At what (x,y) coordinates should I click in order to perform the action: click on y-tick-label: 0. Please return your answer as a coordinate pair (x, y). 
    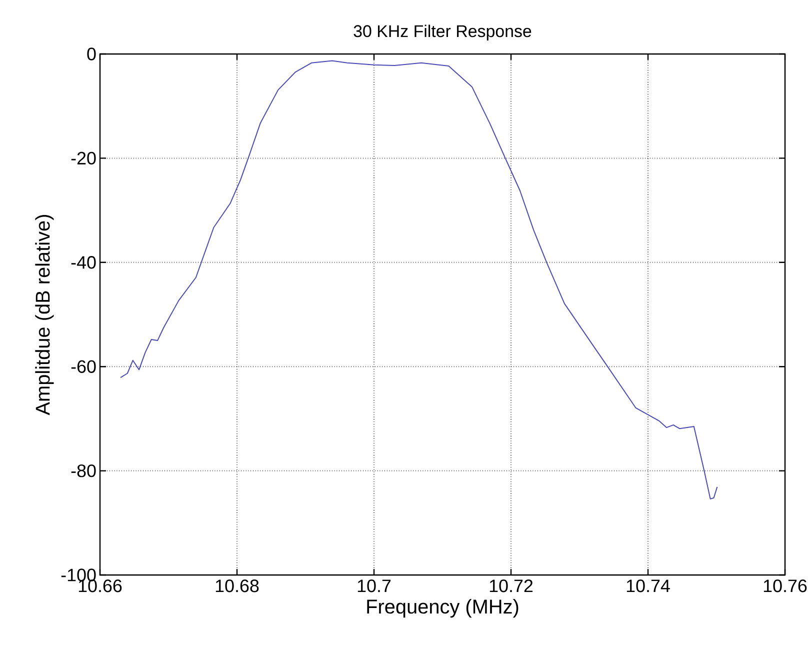
    Looking at the image, I should click on (91, 54).